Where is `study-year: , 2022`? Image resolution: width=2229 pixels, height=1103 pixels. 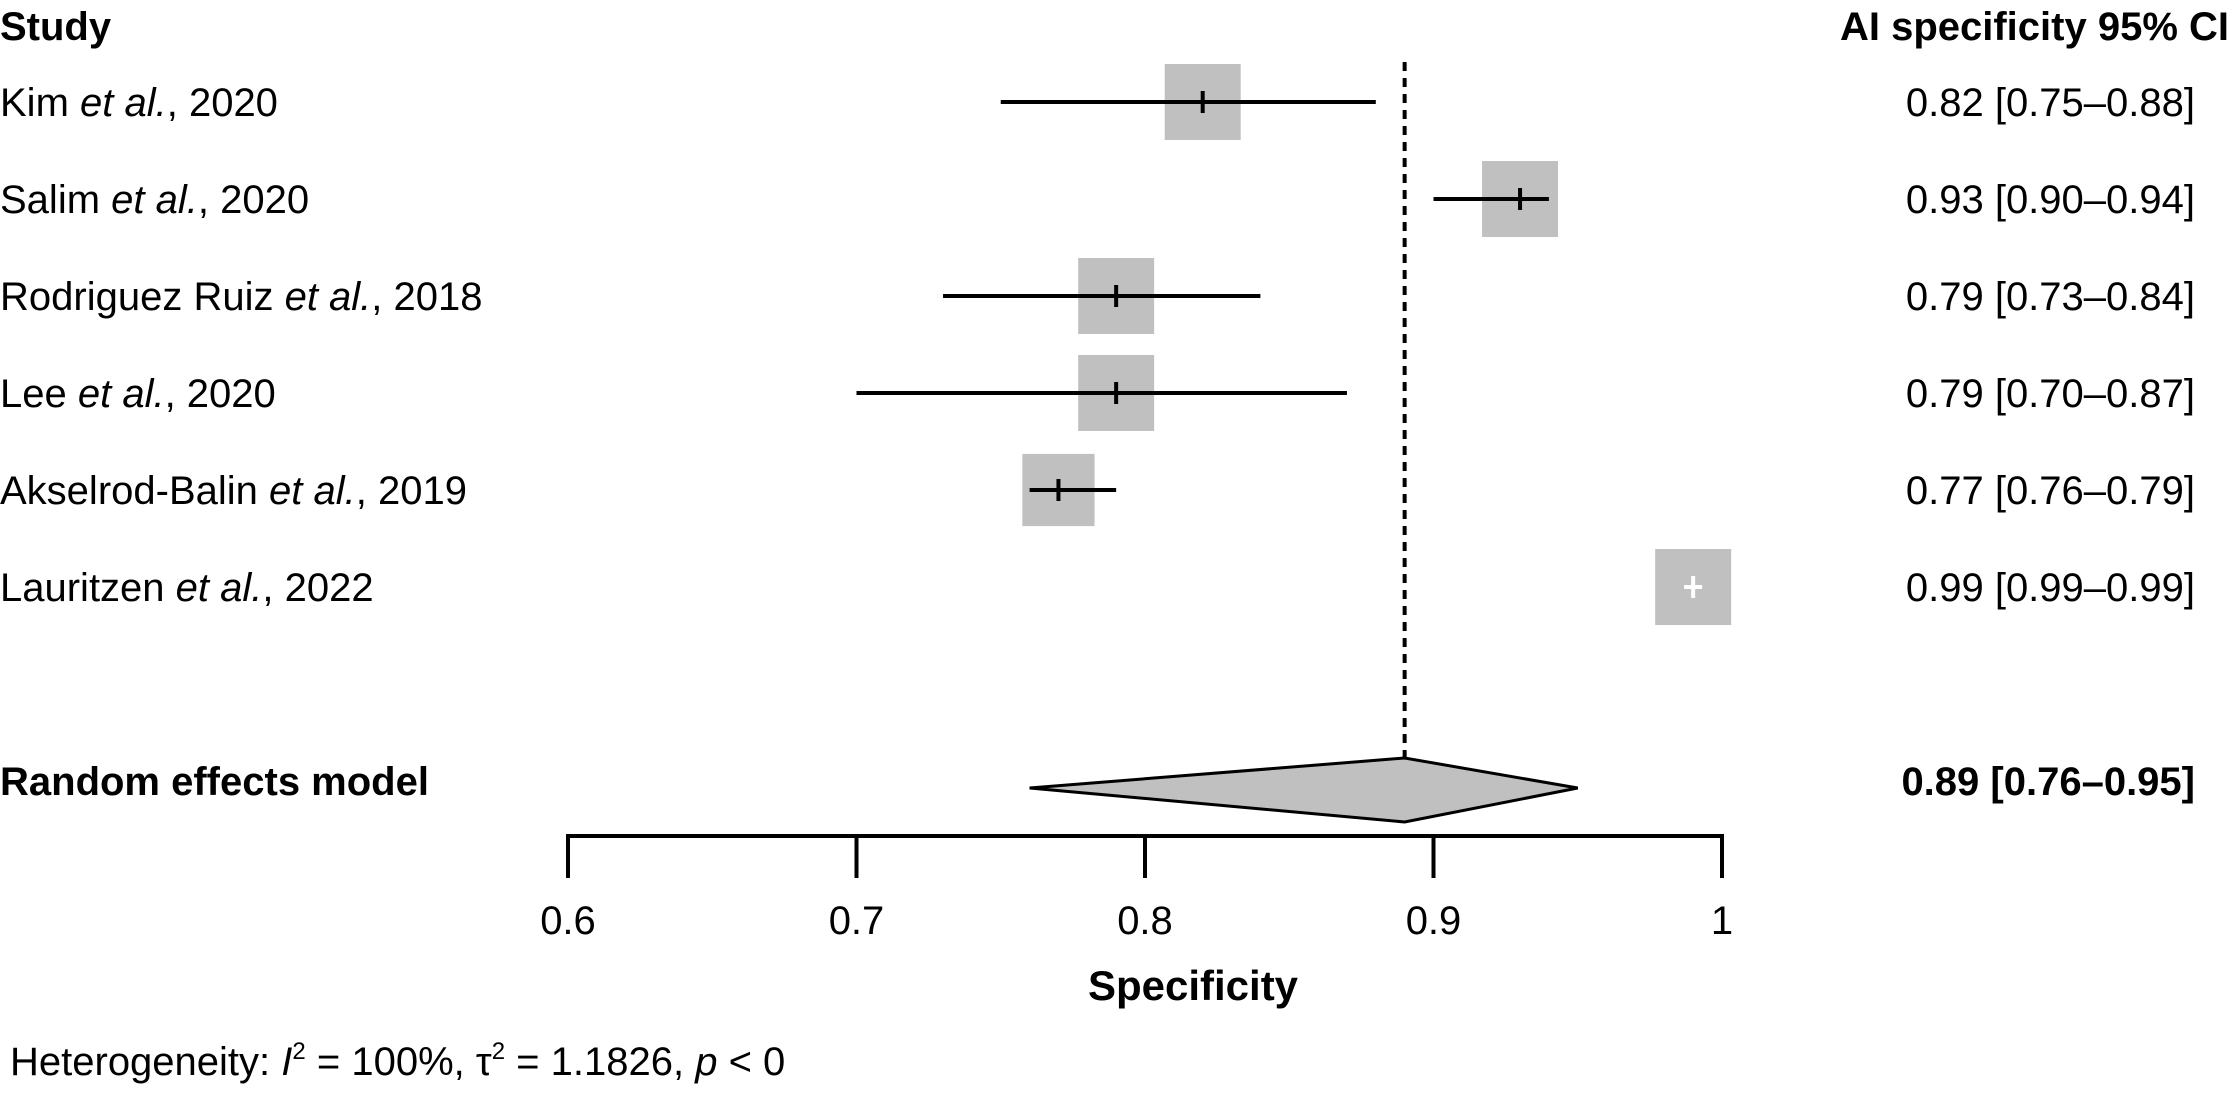
study-year: , 2022 is located at coordinates (317, 588).